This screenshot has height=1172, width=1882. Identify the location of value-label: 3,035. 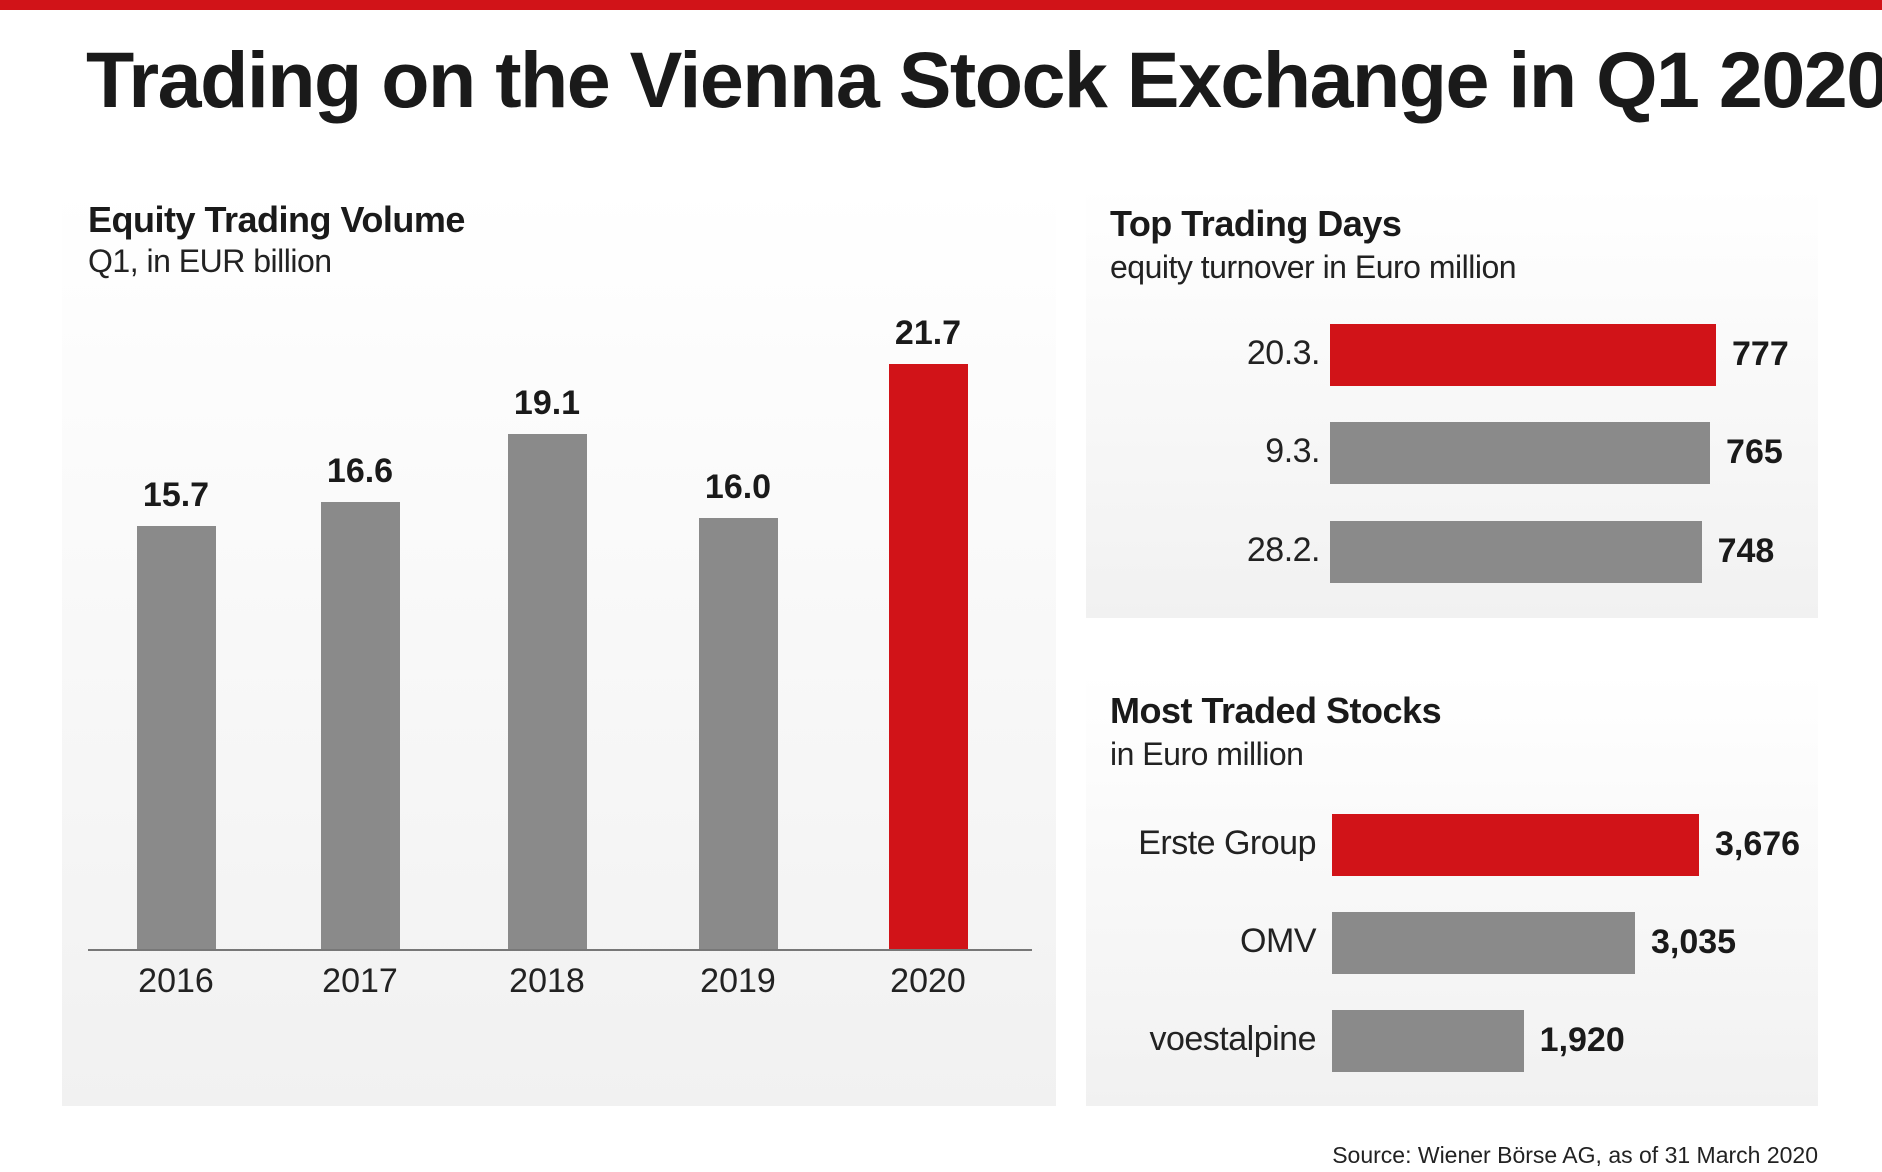
(1694, 942).